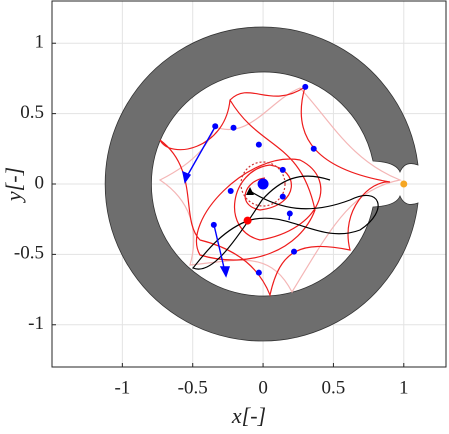 The width and height of the screenshot is (449, 434). I want to click on start-marker, so click(250, 191).